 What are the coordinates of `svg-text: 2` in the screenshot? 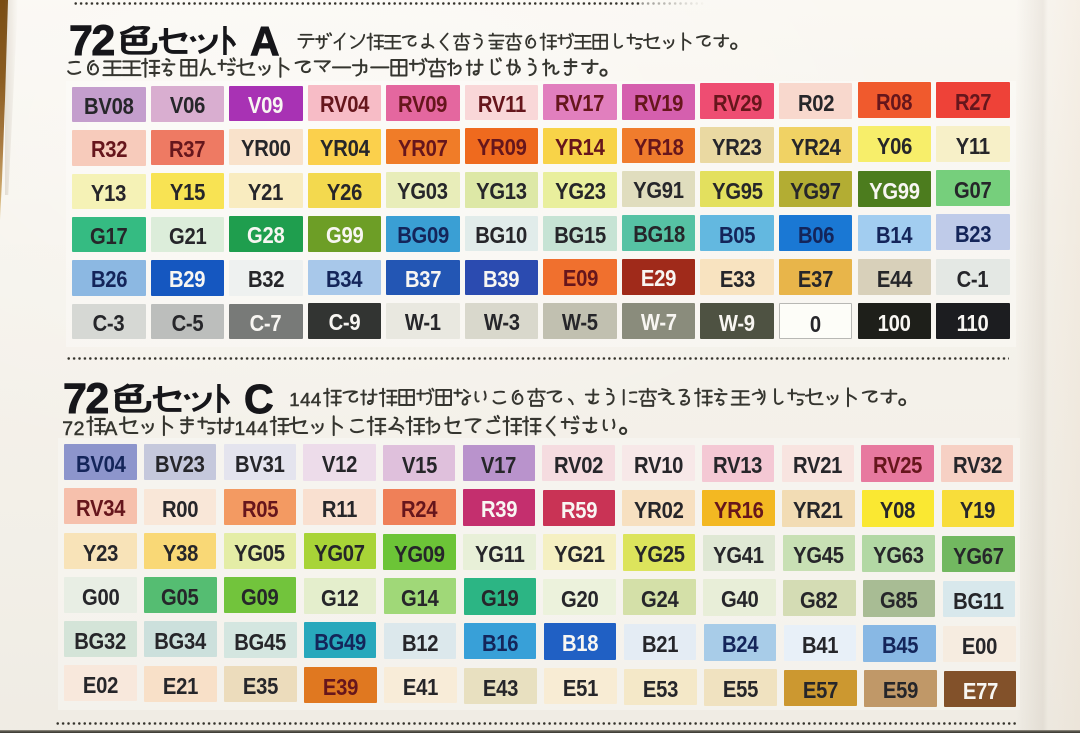 It's located at (79, 429).